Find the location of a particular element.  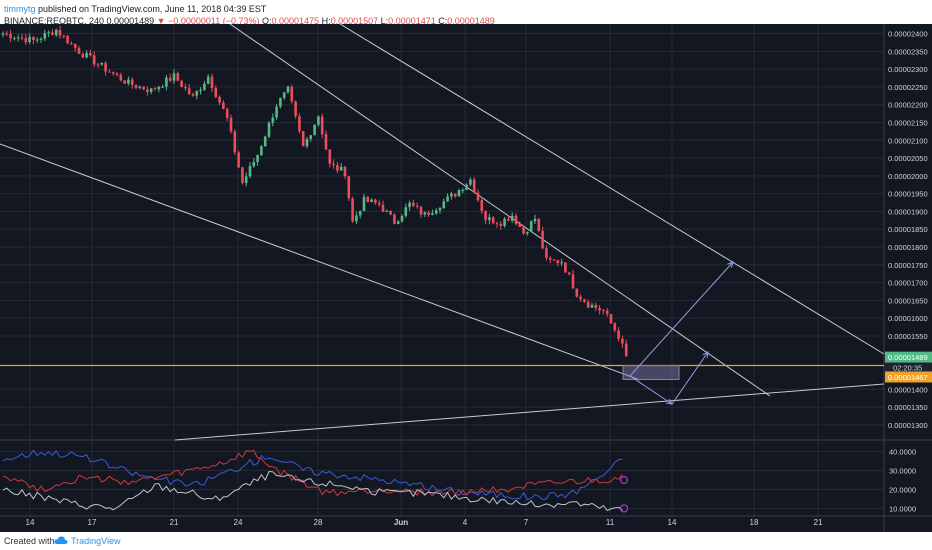

tradingview-link: TradingView is located at coordinates (96, 541).